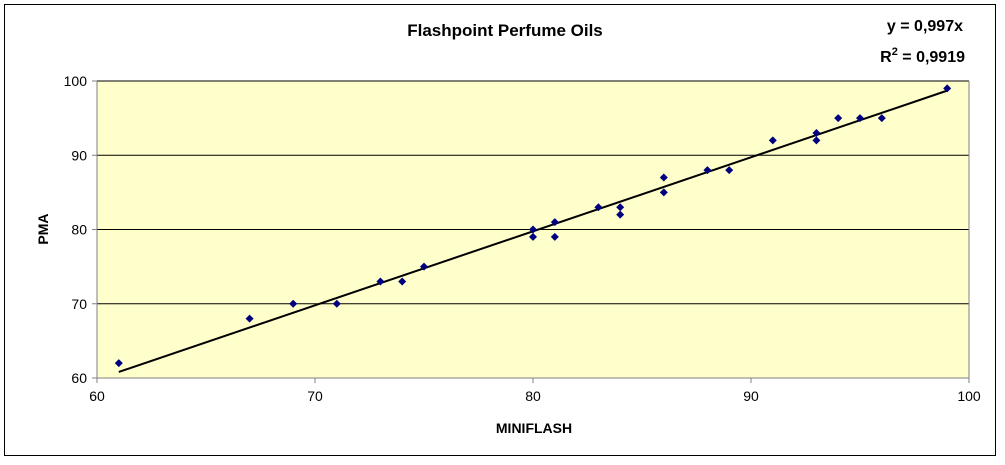  Describe the element at coordinates (533, 396) in the screenshot. I see `x-tick-label: 80` at that location.